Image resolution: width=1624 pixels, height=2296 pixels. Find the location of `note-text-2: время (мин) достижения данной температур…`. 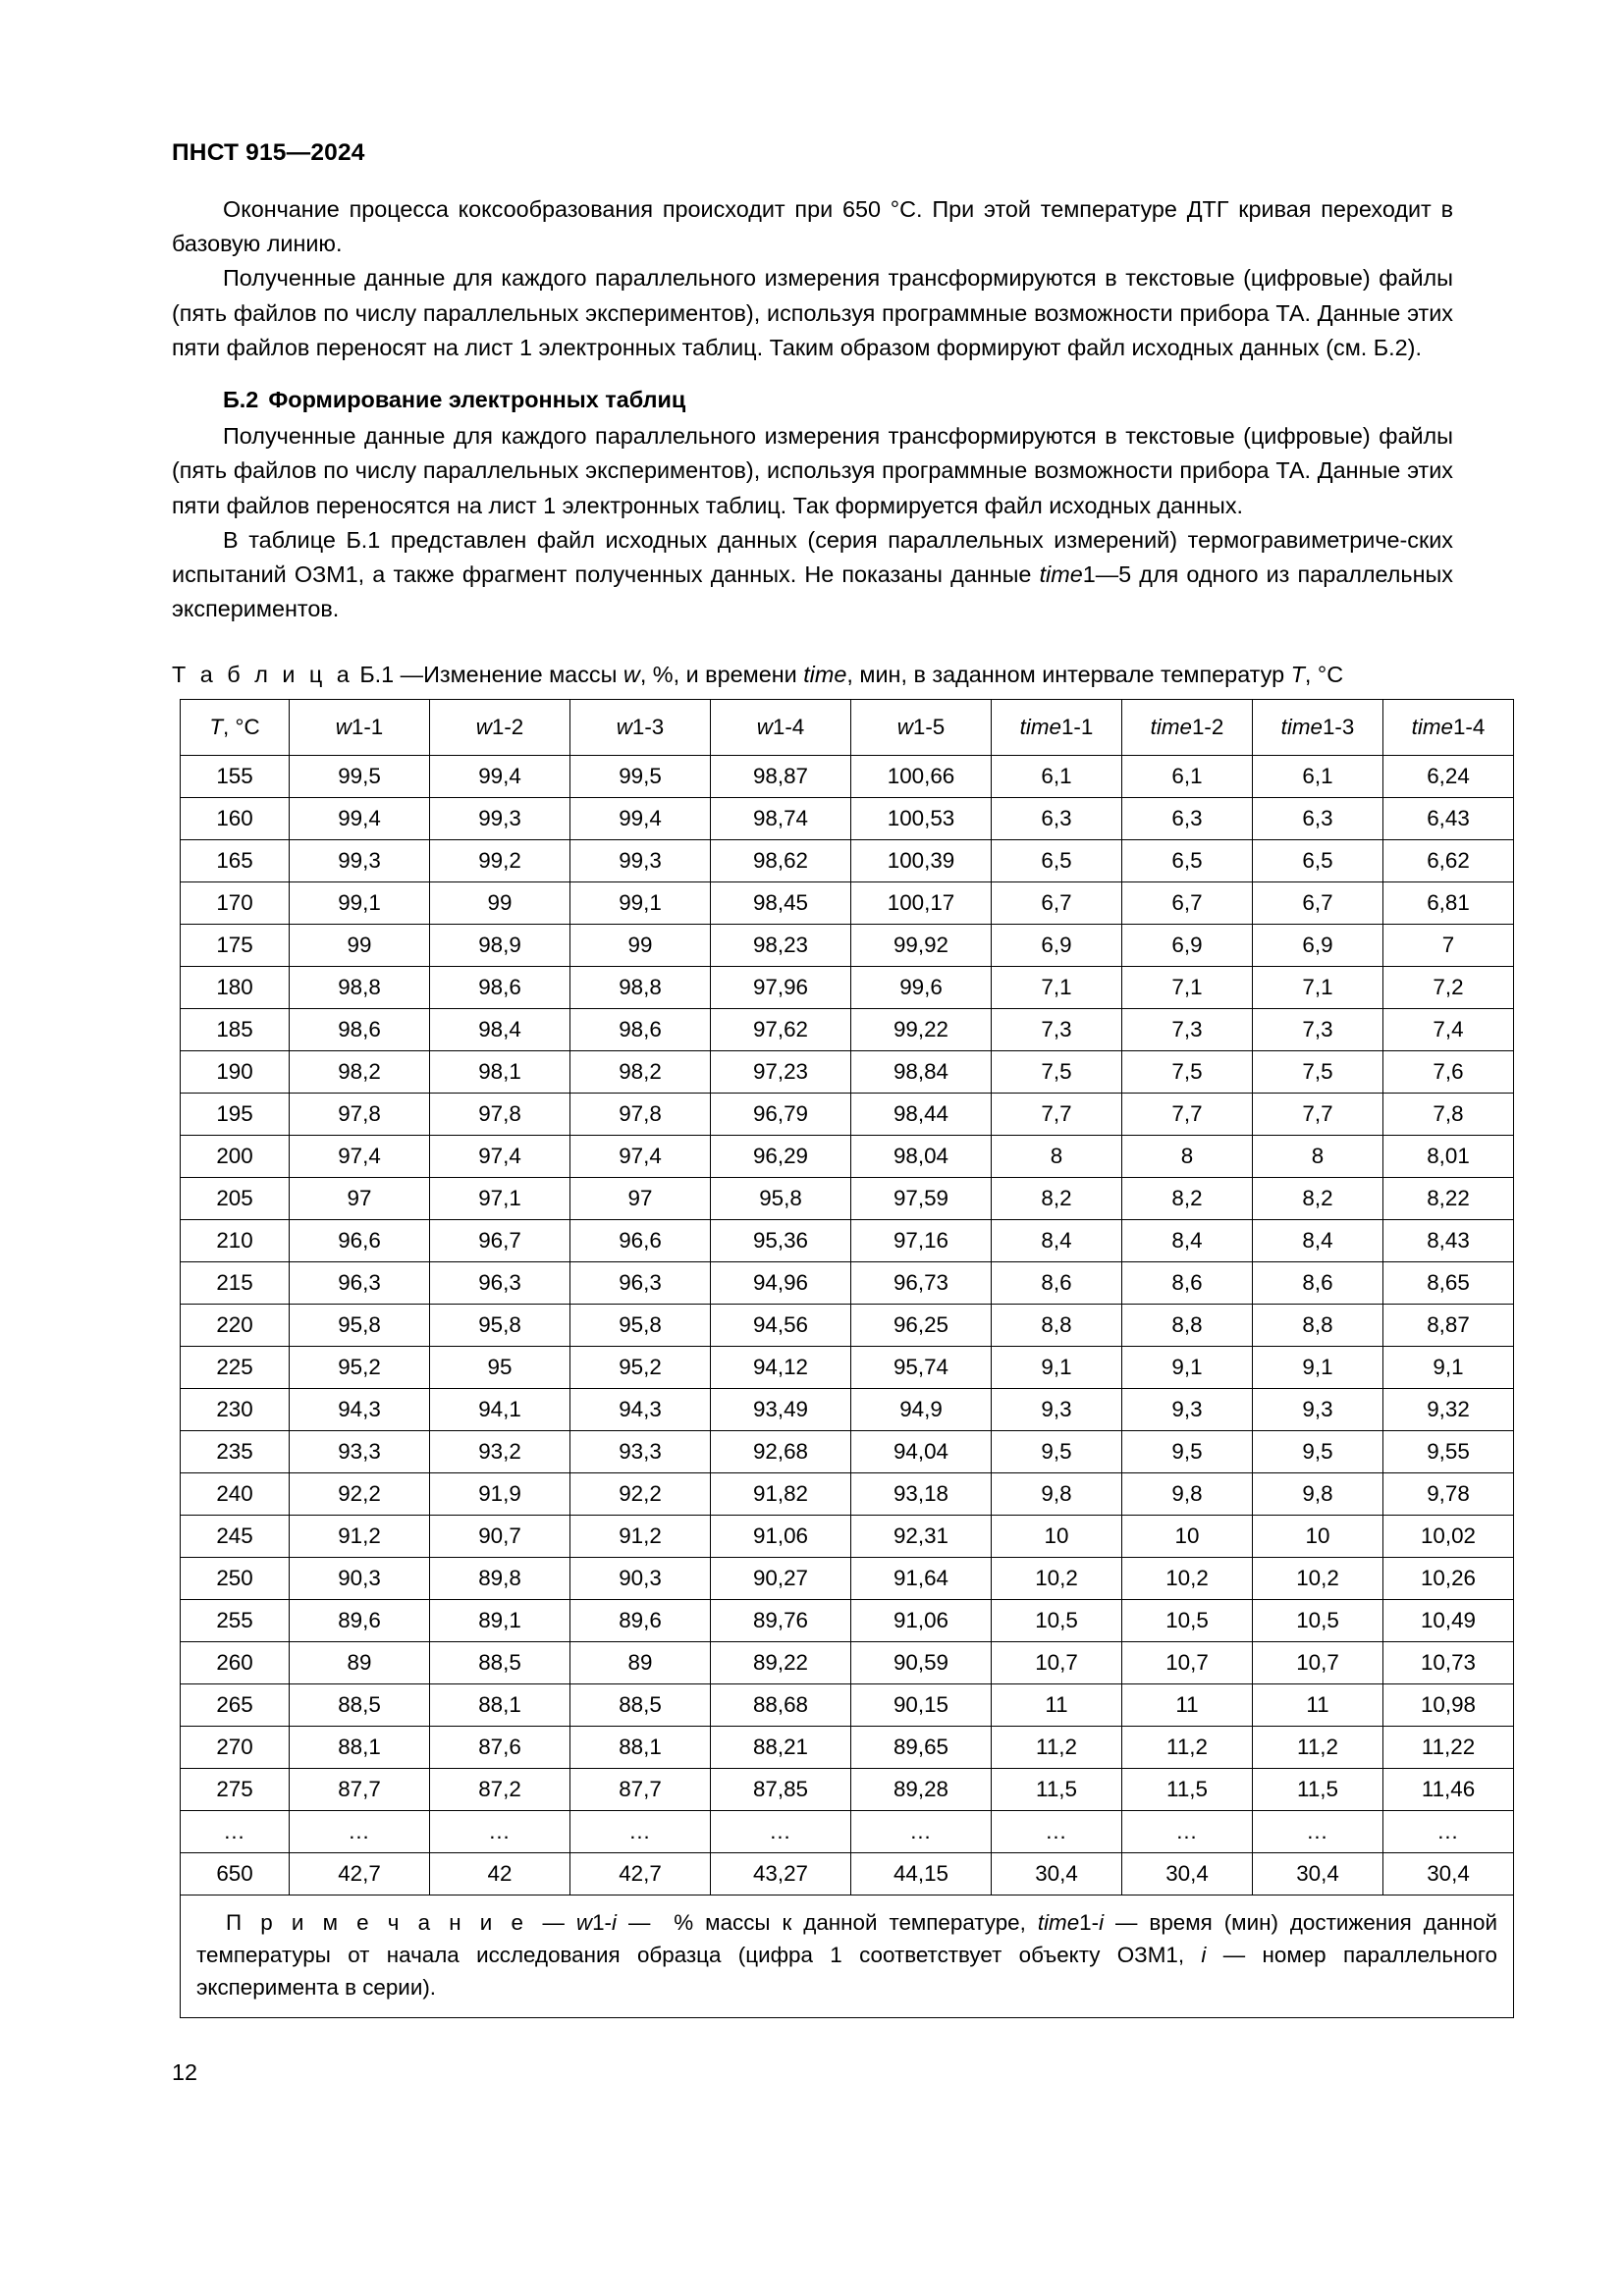

note-text-2: время (мин) достижения данной температур… is located at coordinates (846, 1938).